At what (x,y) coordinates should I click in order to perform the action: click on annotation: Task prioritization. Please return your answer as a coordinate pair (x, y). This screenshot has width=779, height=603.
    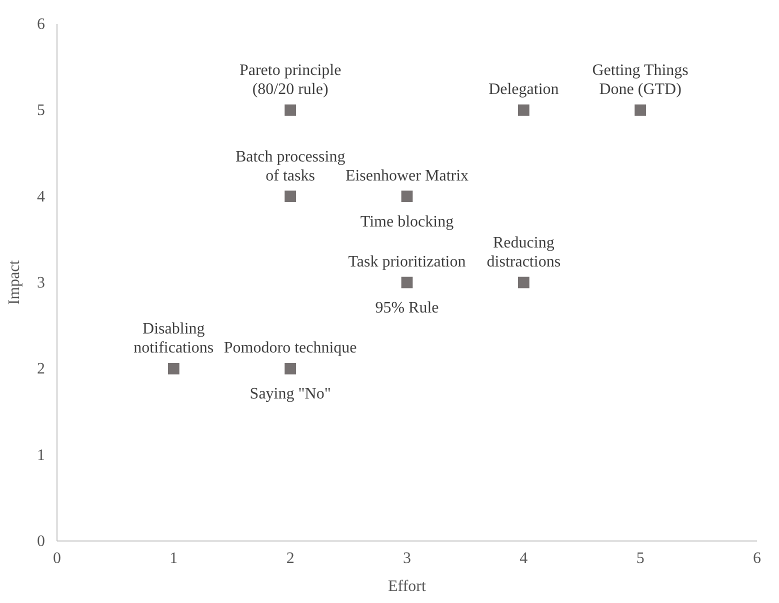
    Looking at the image, I should click on (407, 262).